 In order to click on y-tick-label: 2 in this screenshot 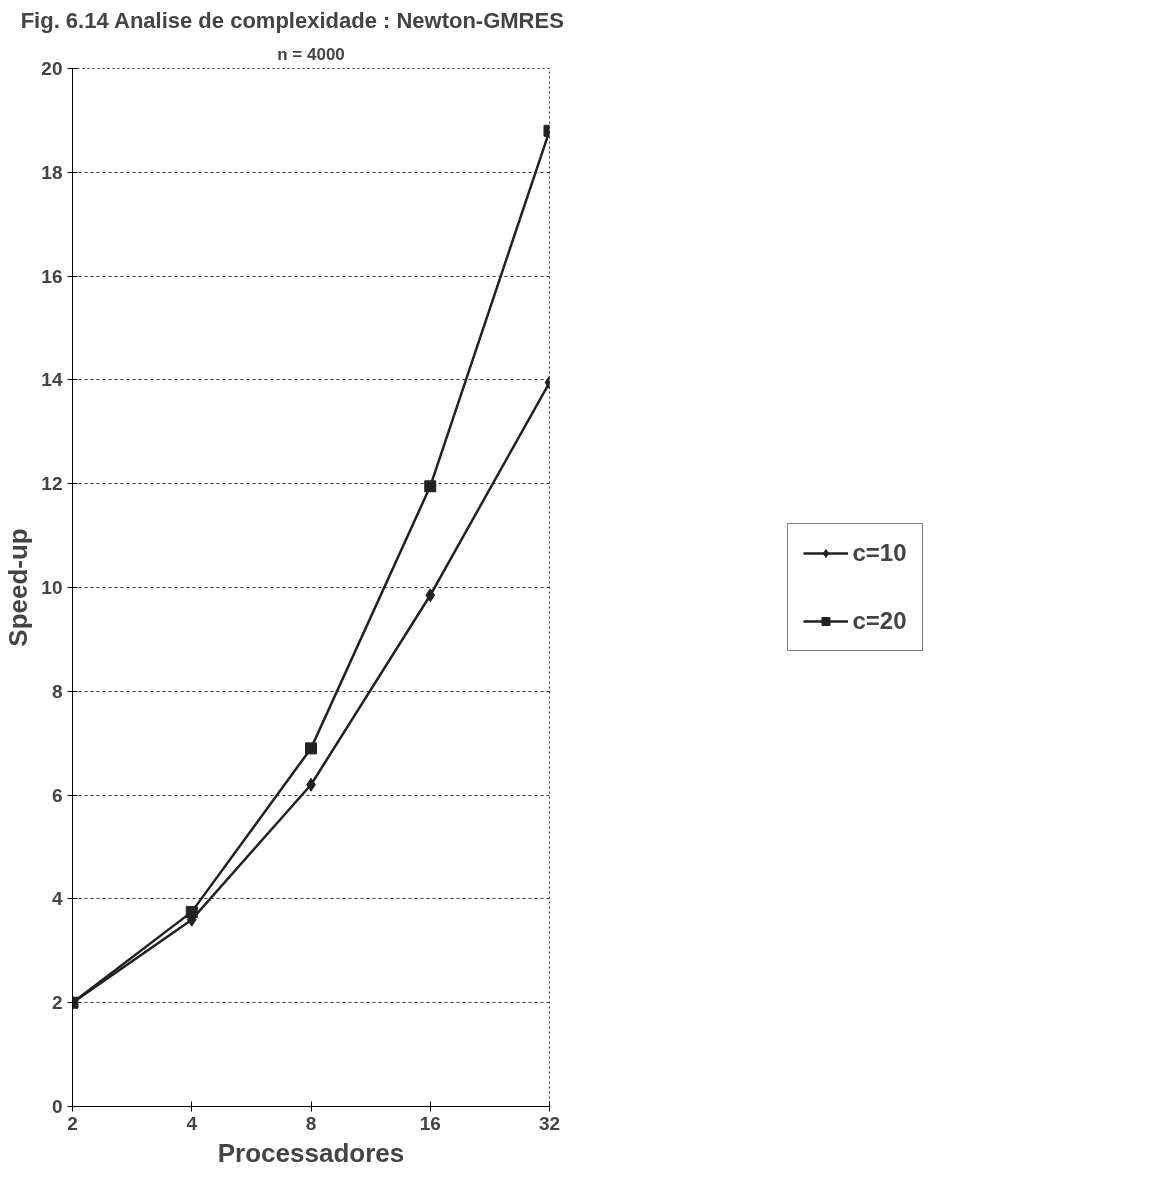, I will do `click(57, 1003)`.